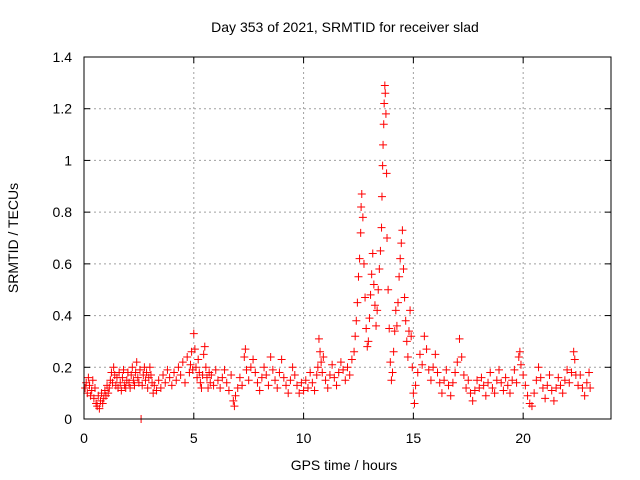  What do you see at coordinates (63, 264) in the screenshot?
I see `y-tick-label: 0.6` at bounding box center [63, 264].